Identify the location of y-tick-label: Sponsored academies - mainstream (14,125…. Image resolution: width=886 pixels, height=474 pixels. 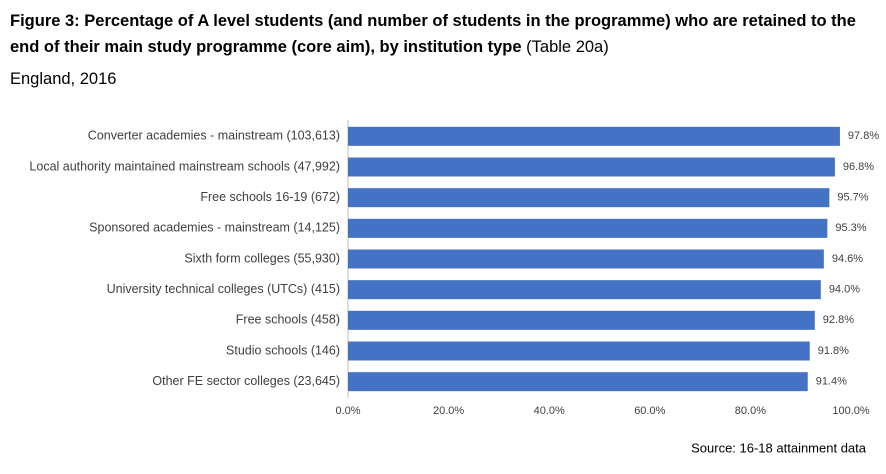
(214, 228).